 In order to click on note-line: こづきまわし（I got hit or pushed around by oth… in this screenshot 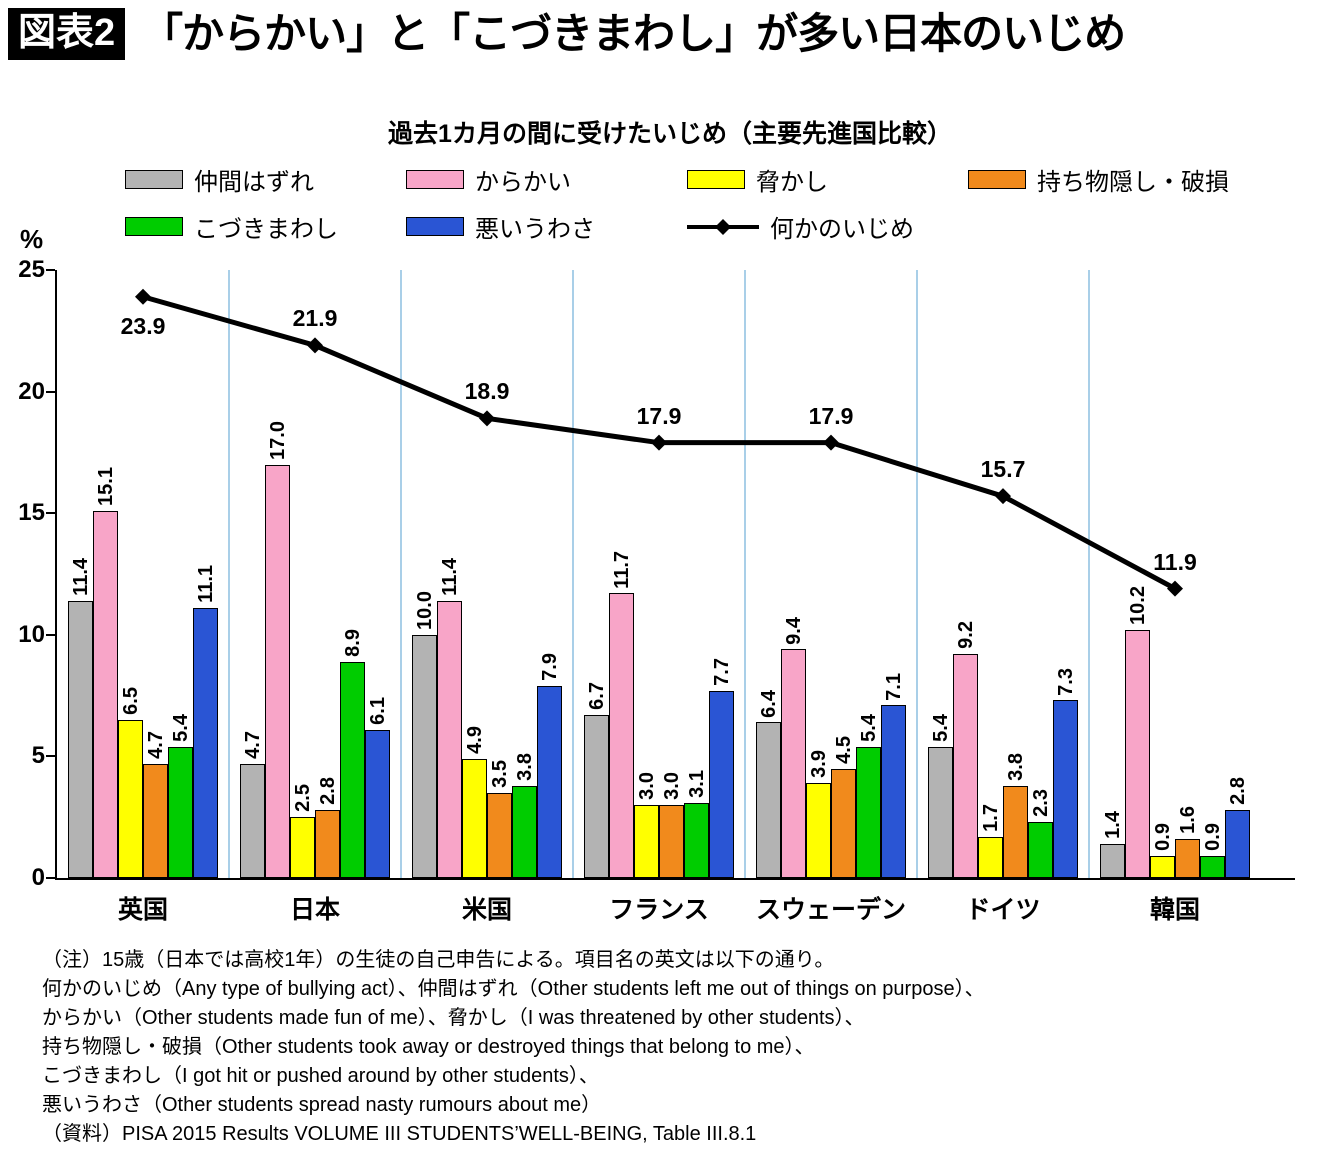, I will do `click(320, 1076)`.